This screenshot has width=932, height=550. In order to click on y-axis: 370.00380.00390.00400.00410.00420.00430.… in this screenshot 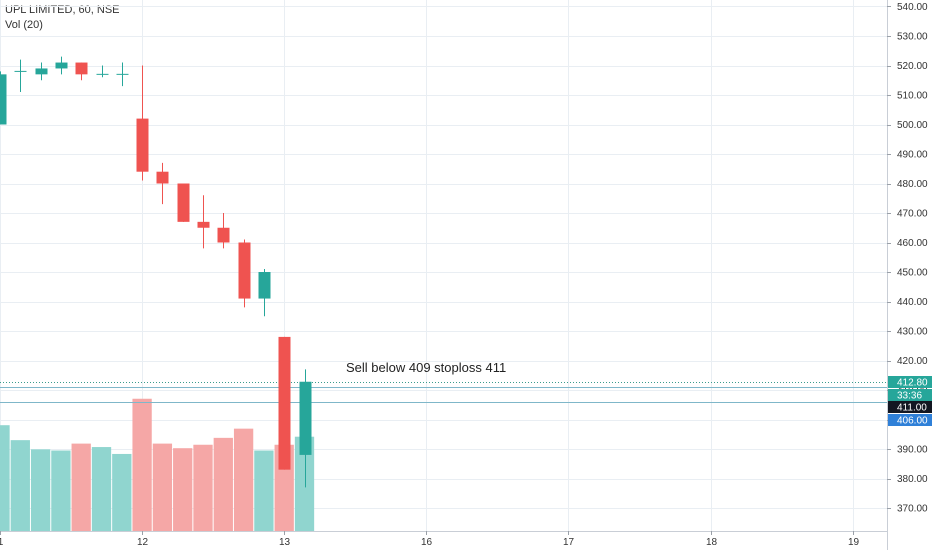, I will do `click(907, 258)`.